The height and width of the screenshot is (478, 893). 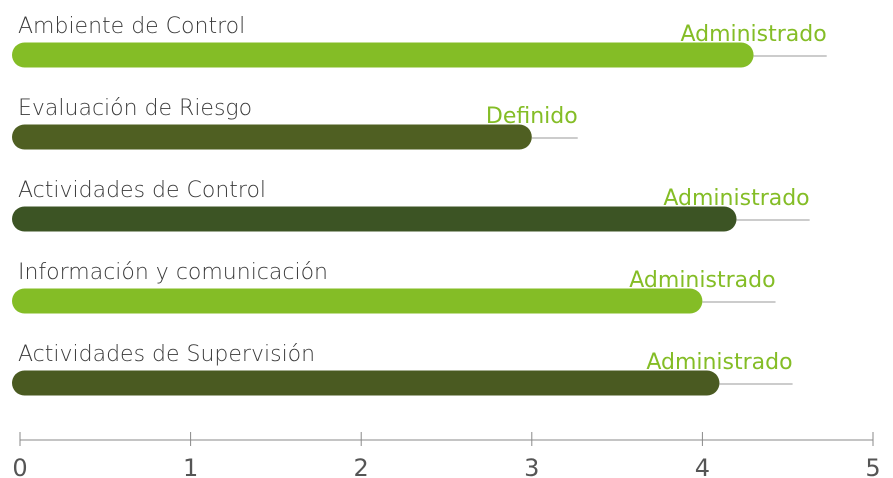 I want to click on x-tick-label: 1, so click(x=190, y=466).